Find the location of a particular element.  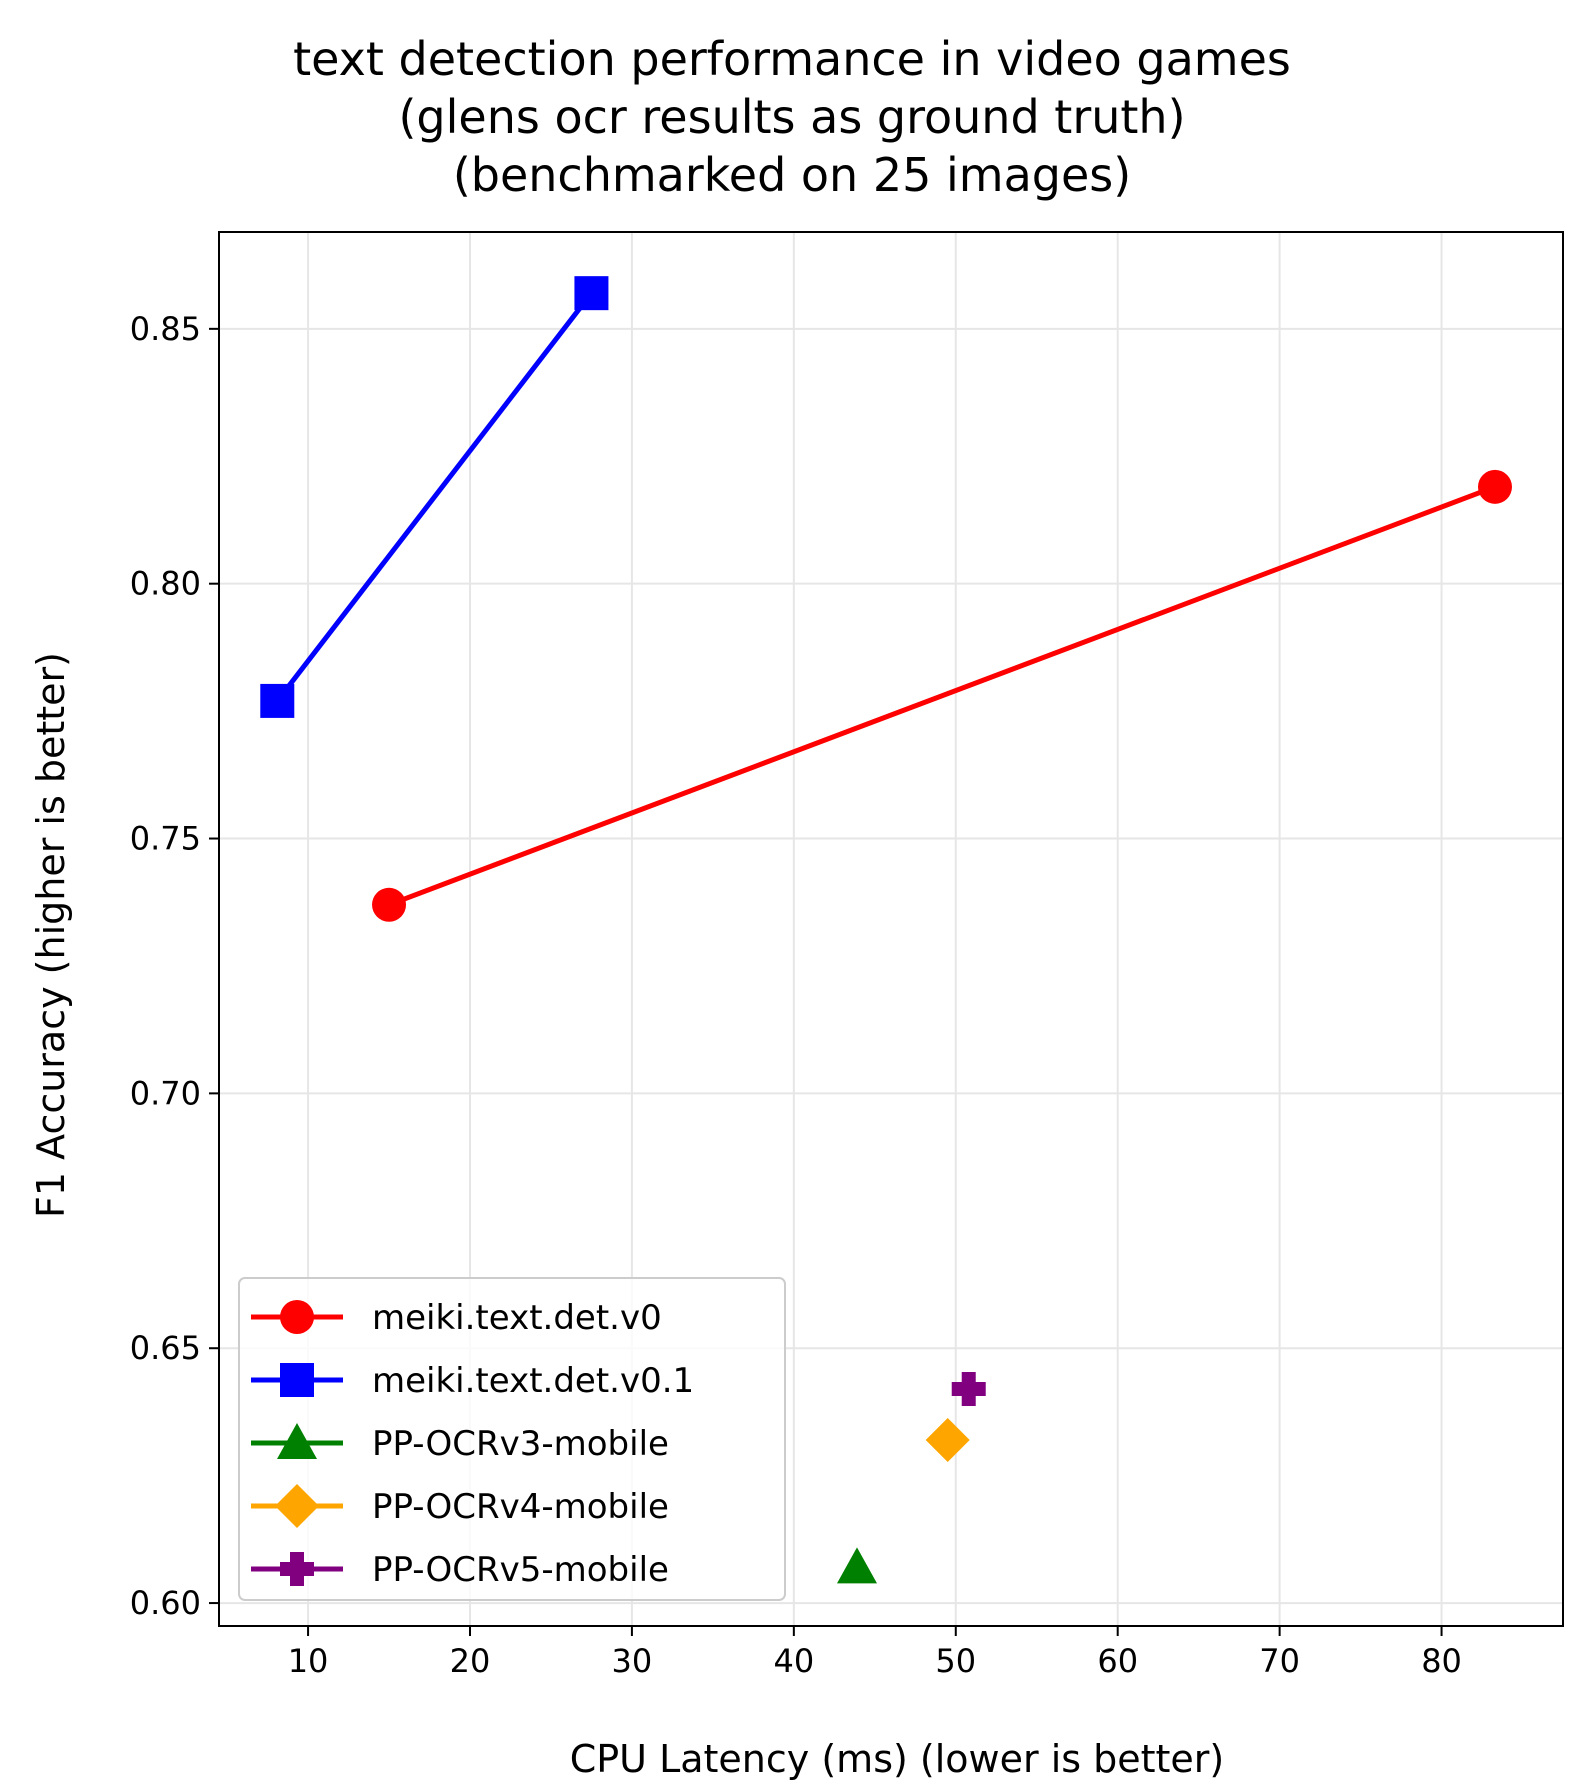

legend-item: PP-OCRv4-mobile is located at coordinates (460, 1506).